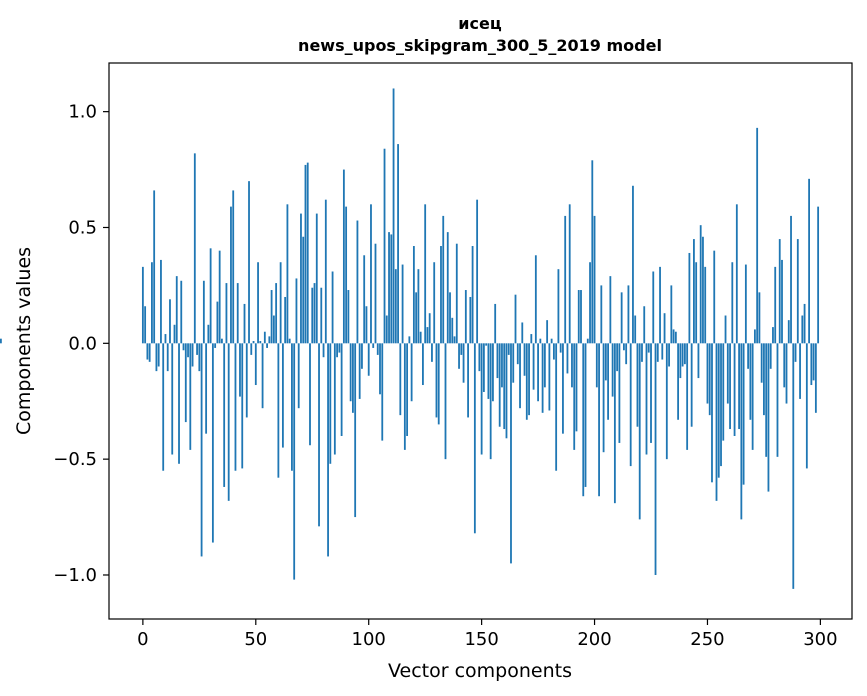 The height and width of the screenshot is (696, 867). Describe the element at coordinates (1, 341) in the screenshot. I see `bar-undefined` at that location.